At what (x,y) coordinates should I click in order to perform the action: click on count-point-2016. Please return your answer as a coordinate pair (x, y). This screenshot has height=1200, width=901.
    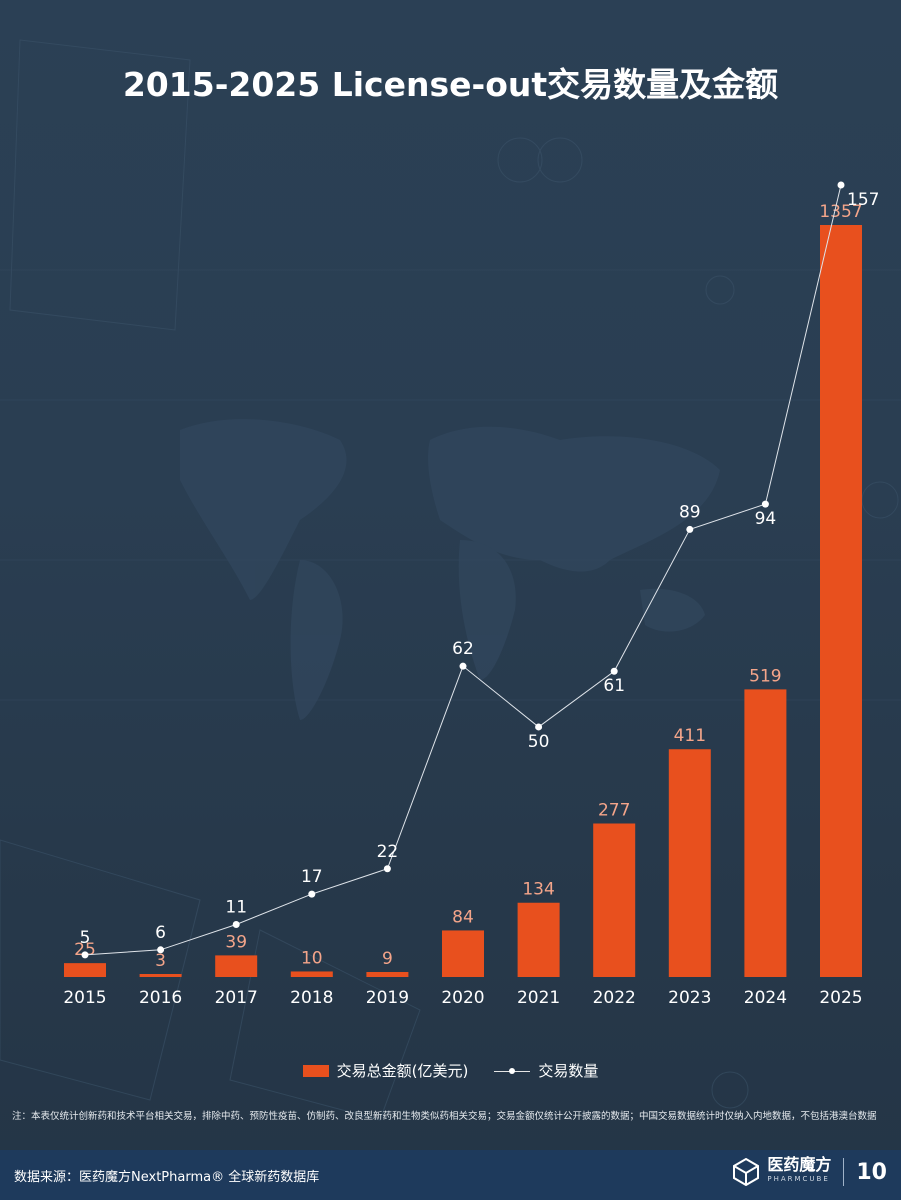
    Looking at the image, I should click on (161, 950).